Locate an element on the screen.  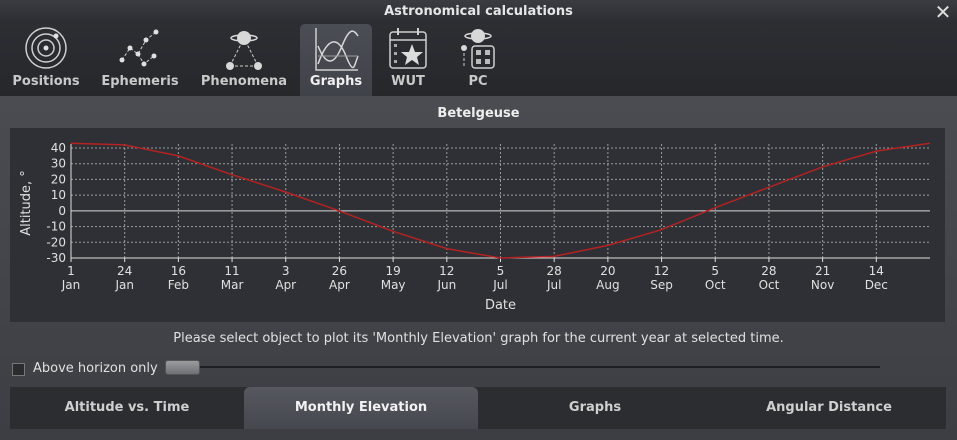
x-tick-month-label: Aug is located at coordinates (607, 285).